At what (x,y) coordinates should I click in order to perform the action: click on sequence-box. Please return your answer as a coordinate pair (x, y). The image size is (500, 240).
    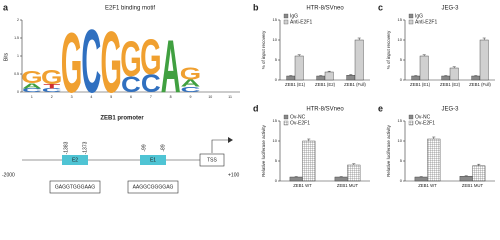
    Looking at the image, I should click on (75, 187).